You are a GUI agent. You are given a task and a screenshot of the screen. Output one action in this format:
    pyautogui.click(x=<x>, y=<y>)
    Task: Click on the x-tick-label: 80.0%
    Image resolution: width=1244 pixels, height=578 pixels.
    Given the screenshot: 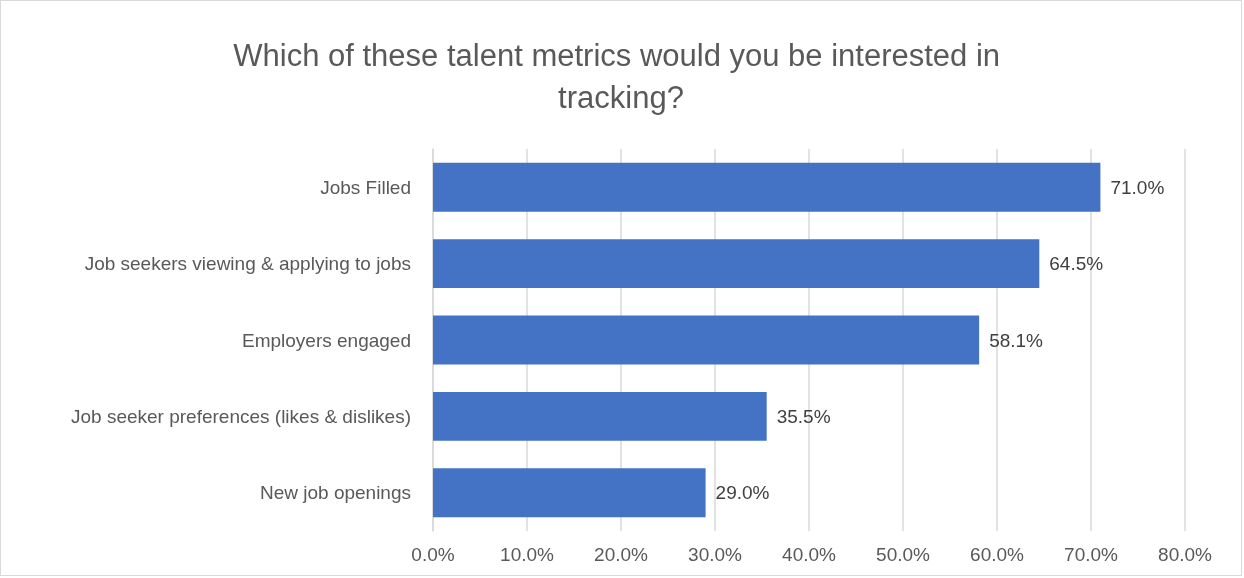 What is the action you would take?
    pyautogui.click(x=1185, y=554)
    